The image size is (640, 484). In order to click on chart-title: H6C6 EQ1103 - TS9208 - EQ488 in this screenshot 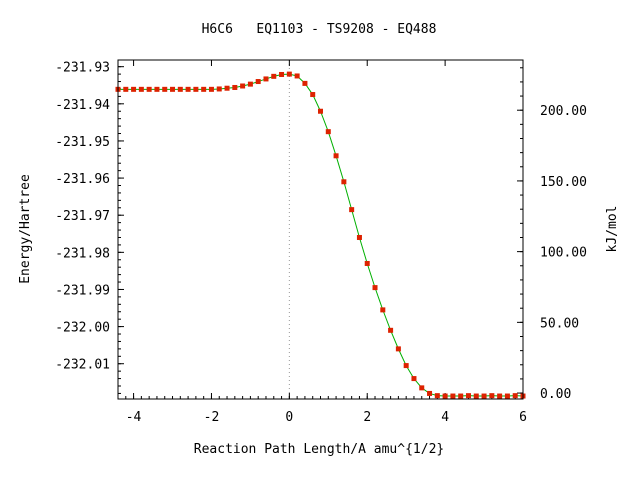, I will do `click(319, 29)`.